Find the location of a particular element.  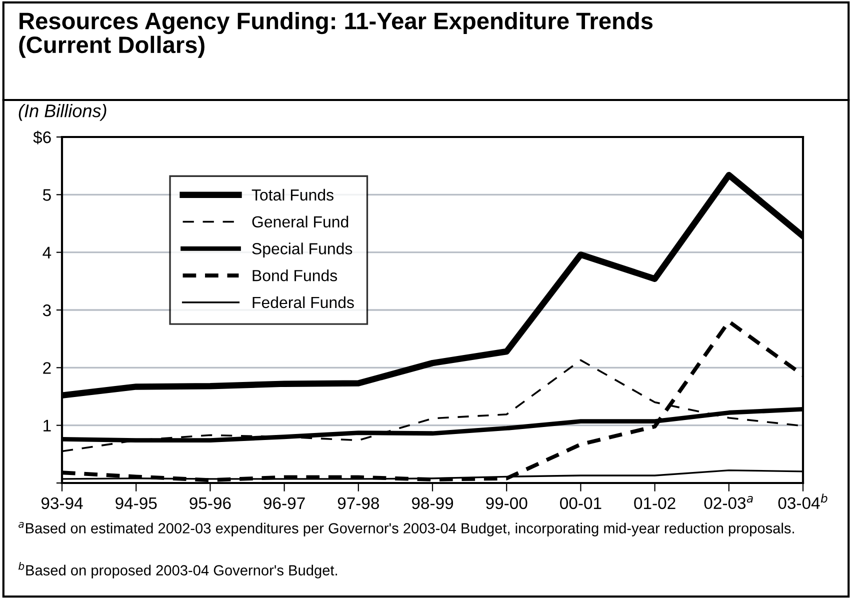

legend-label: General Fund is located at coordinates (300, 222).